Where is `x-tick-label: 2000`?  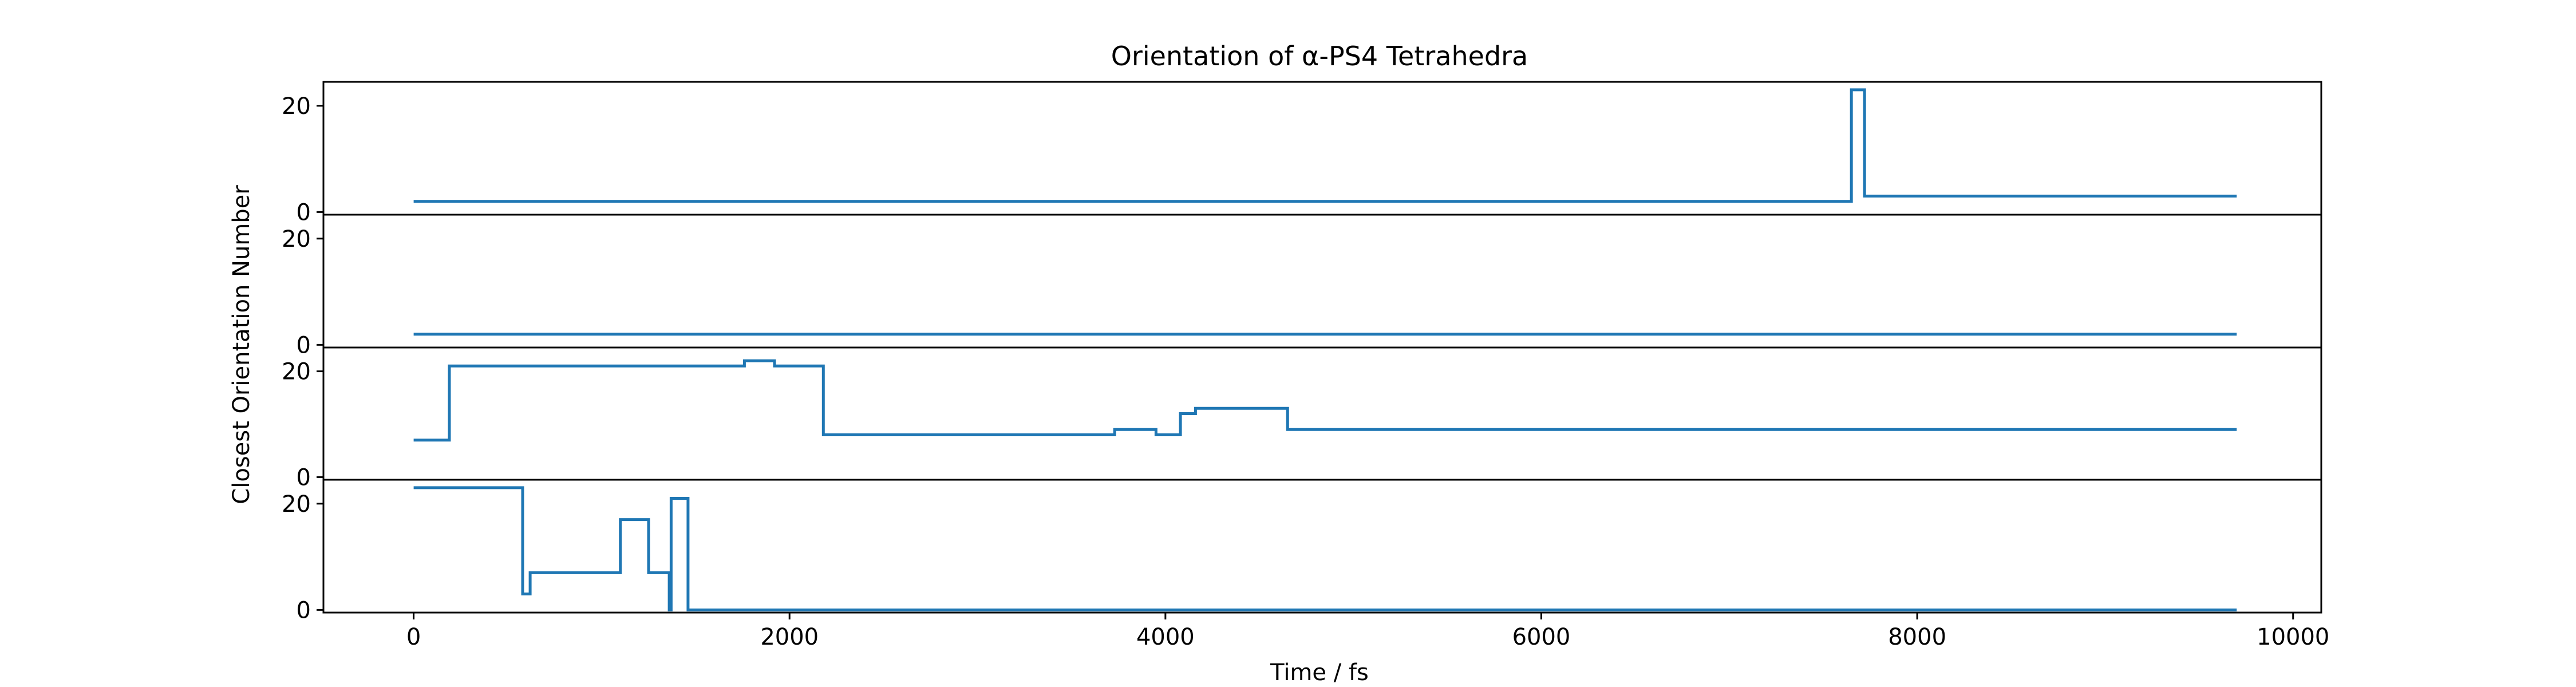
x-tick-label: 2000 is located at coordinates (789, 637).